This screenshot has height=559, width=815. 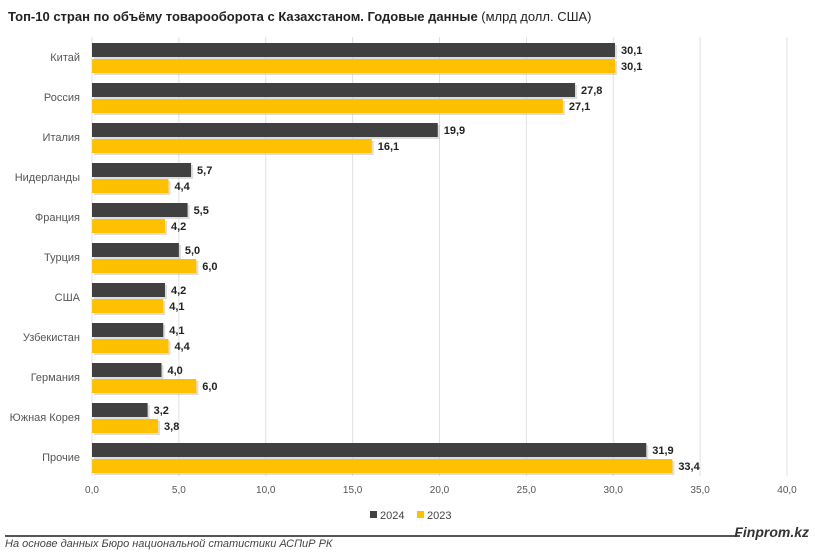 What do you see at coordinates (161, 411) in the screenshot?
I see `data-label: 3,2` at bounding box center [161, 411].